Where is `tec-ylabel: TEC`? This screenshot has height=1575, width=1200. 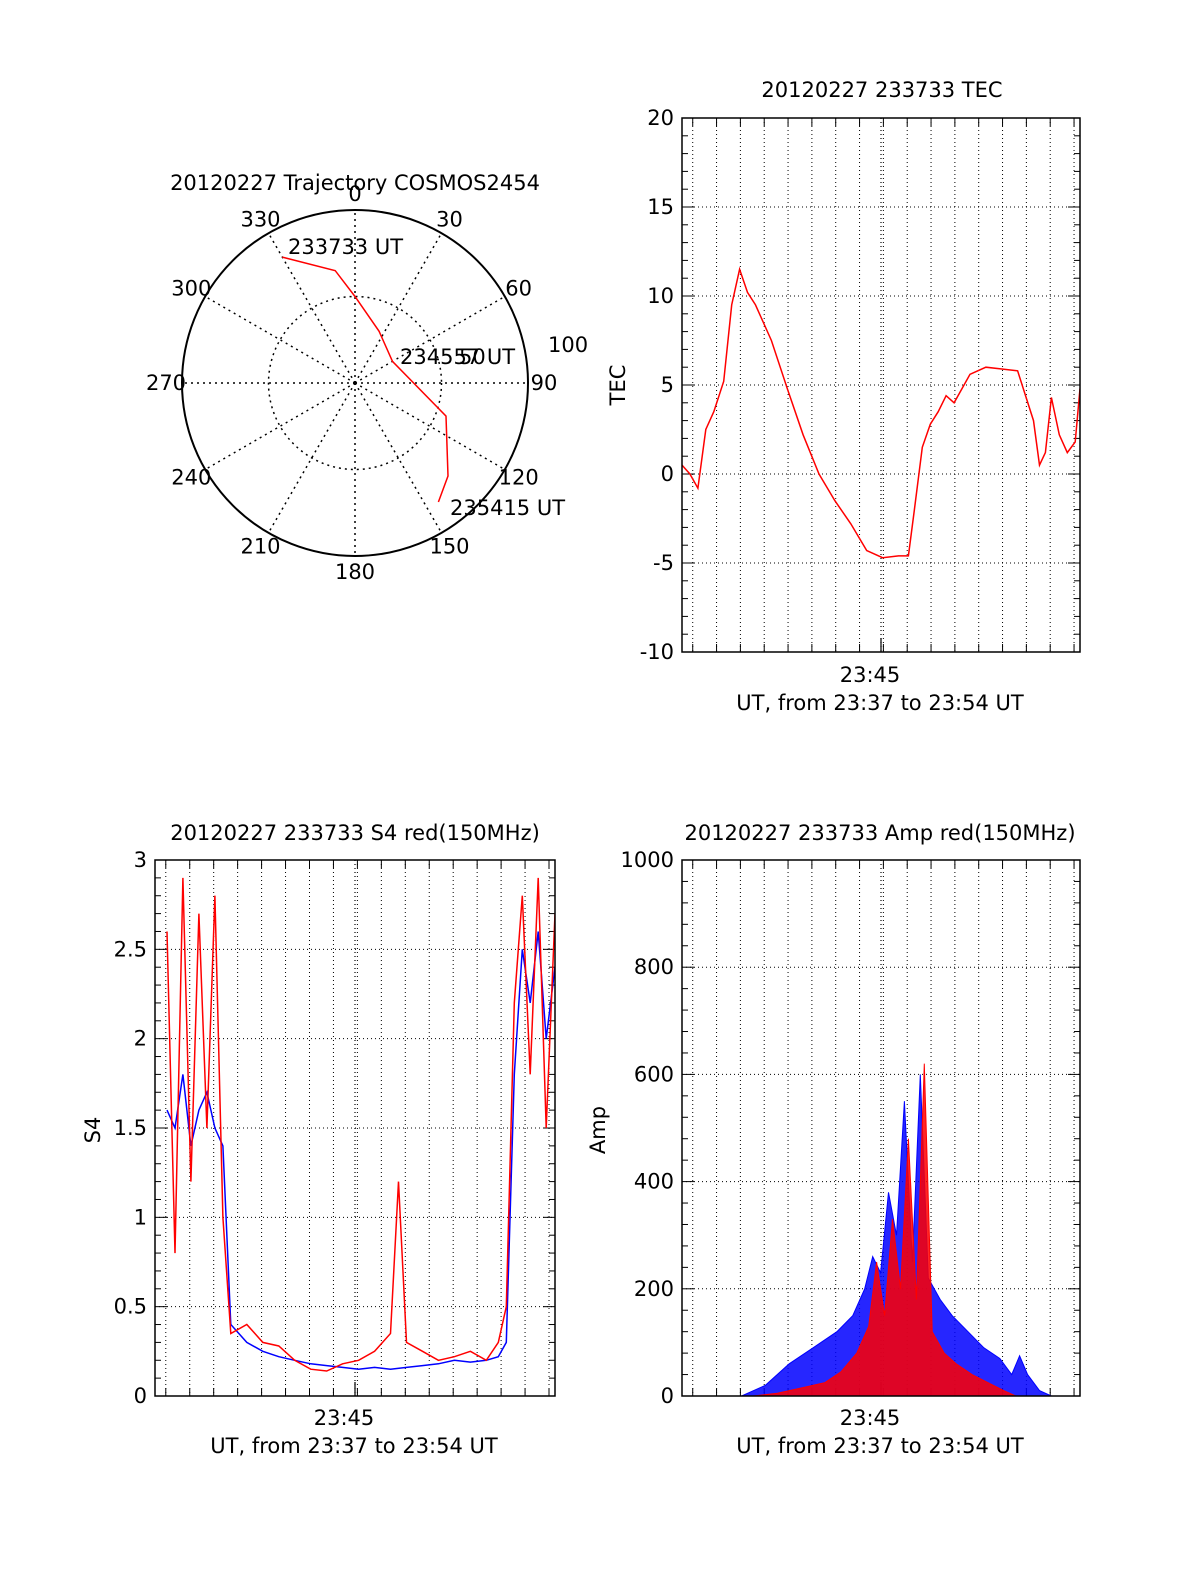 tec-ylabel: TEC is located at coordinates (618, 386).